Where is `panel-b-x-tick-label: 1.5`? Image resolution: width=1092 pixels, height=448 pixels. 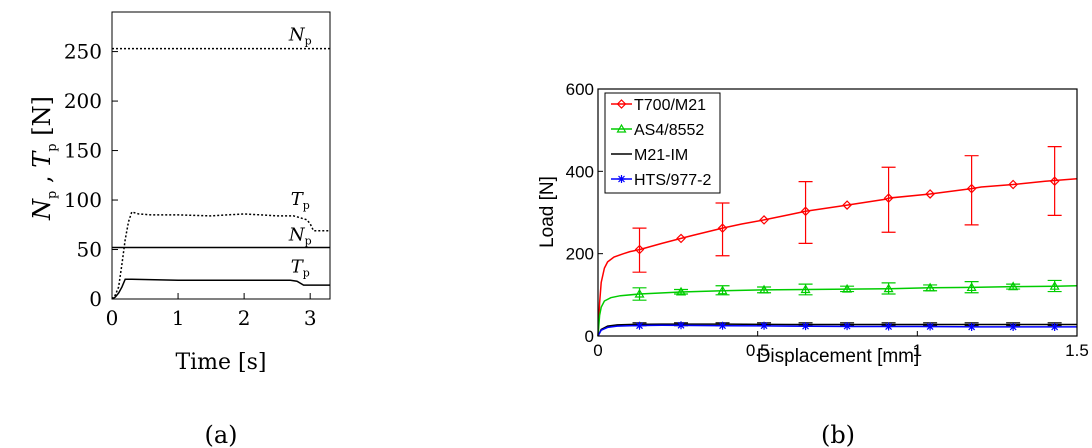
panel-b-x-tick-label: 1.5 is located at coordinates (1077, 350).